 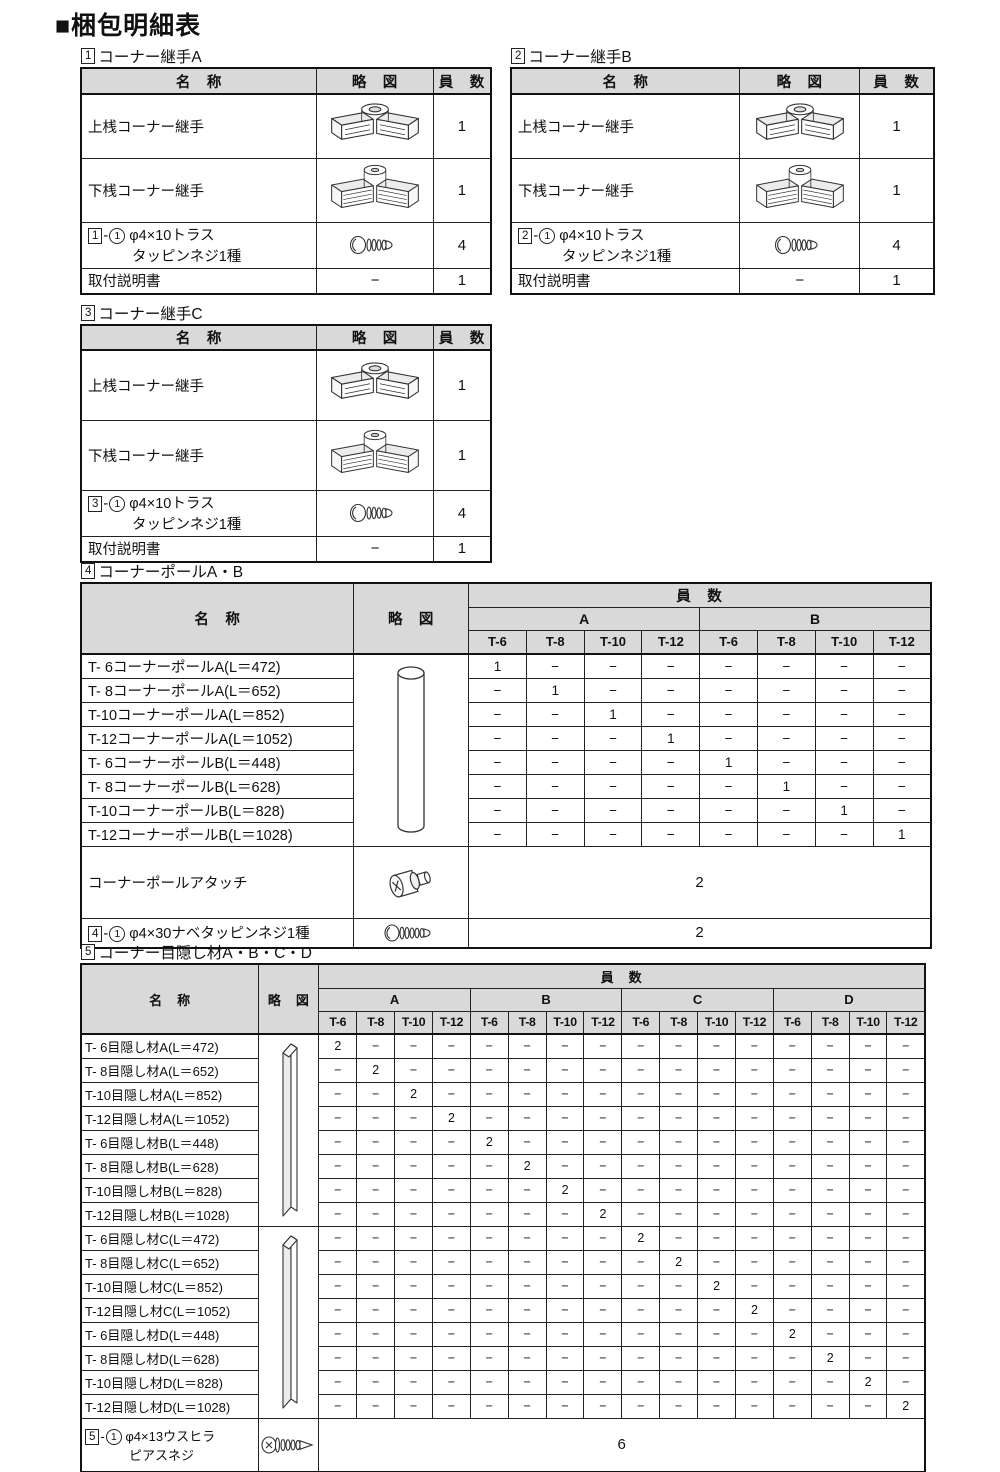 I want to click on pole-attach-icon, so click(x=411, y=882).